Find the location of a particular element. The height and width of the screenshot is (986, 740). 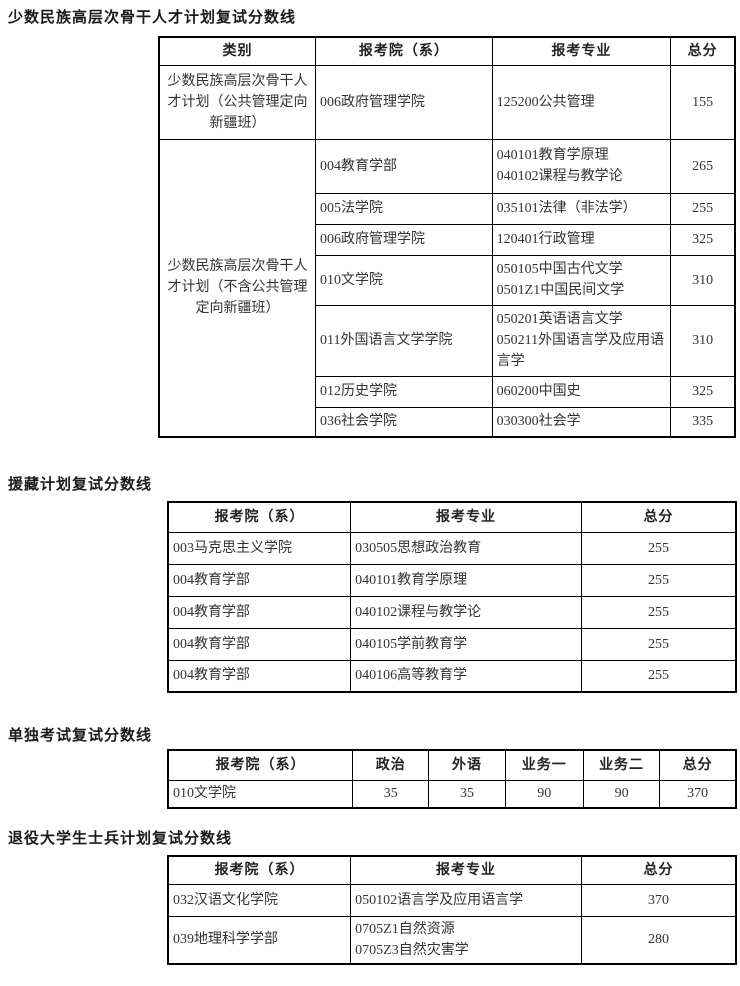

section-title-minority-plan: 少数民族高层次骨干人才计划复试分数线 is located at coordinates (152, 18).